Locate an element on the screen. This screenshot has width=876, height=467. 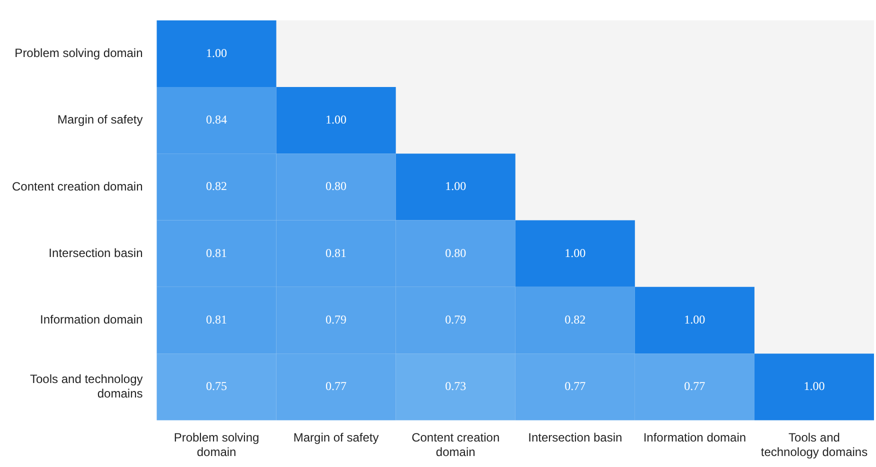
data-label: 0.84 is located at coordinates (217, 119).